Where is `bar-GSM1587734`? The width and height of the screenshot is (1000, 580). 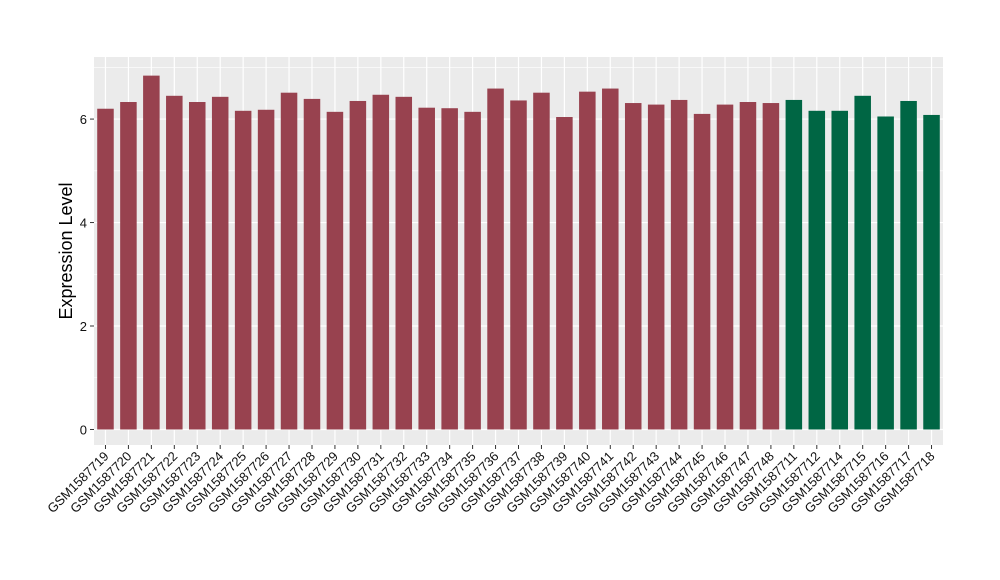
bar-GSM1587734 is located at coordinates (449, 269).